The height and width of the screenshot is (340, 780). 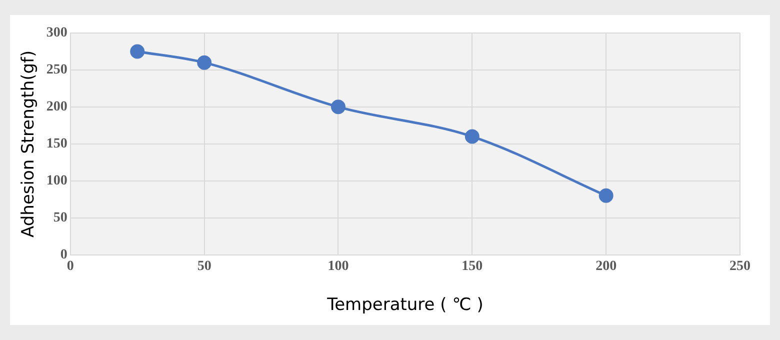 What do you see at coordinates (472, 266) in the screenshot?
I see `x-tick-label: 150` at bounding box center [472, 266].